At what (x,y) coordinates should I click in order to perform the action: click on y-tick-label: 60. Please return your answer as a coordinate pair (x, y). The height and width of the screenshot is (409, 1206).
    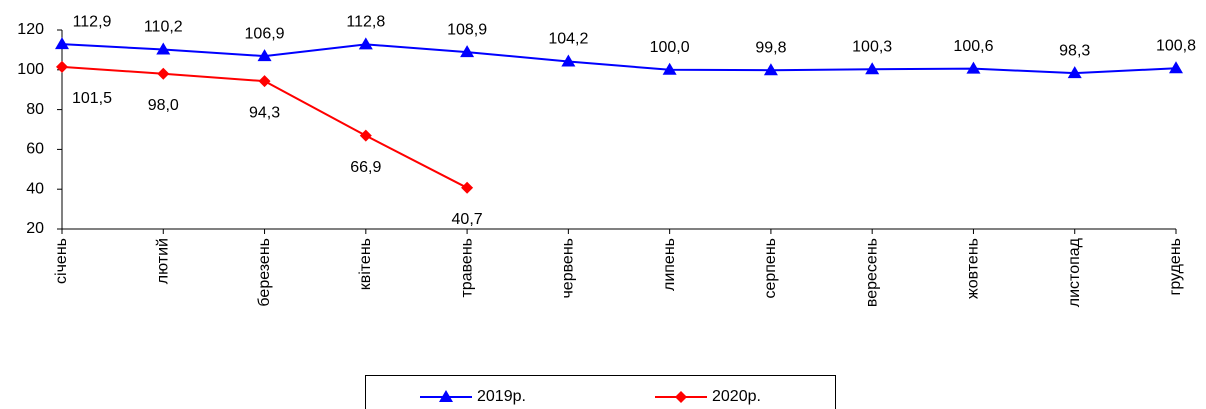
    Looking at the image, I should click on (35, 149).